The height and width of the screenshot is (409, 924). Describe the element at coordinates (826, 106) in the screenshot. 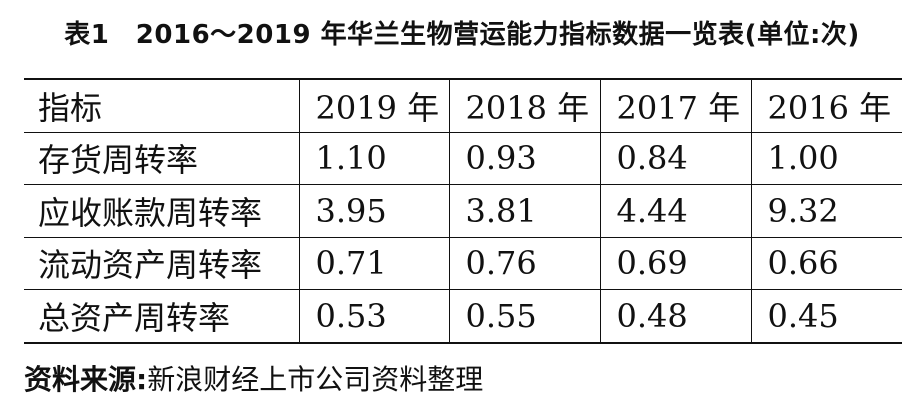

I see `header-cell-2016: 2016 年` at that location.